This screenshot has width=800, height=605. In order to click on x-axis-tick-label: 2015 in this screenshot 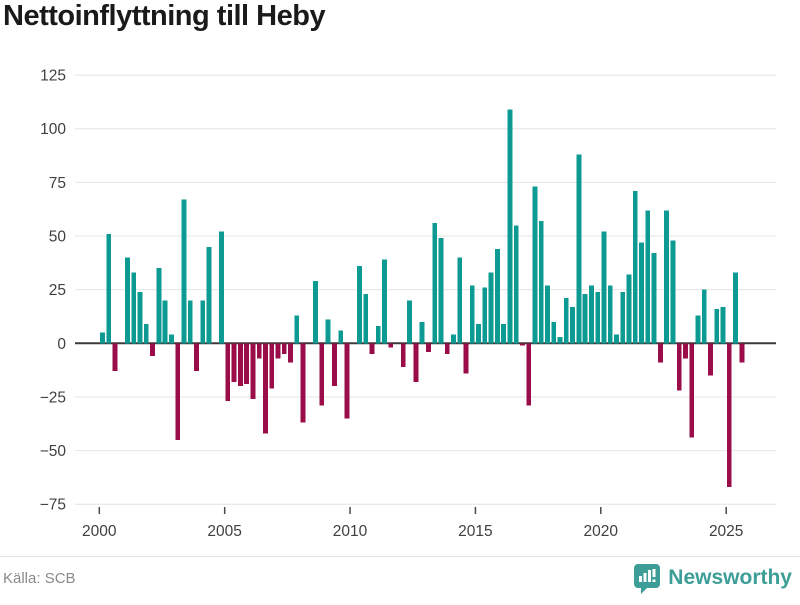, I will do `click(475, 531)`.